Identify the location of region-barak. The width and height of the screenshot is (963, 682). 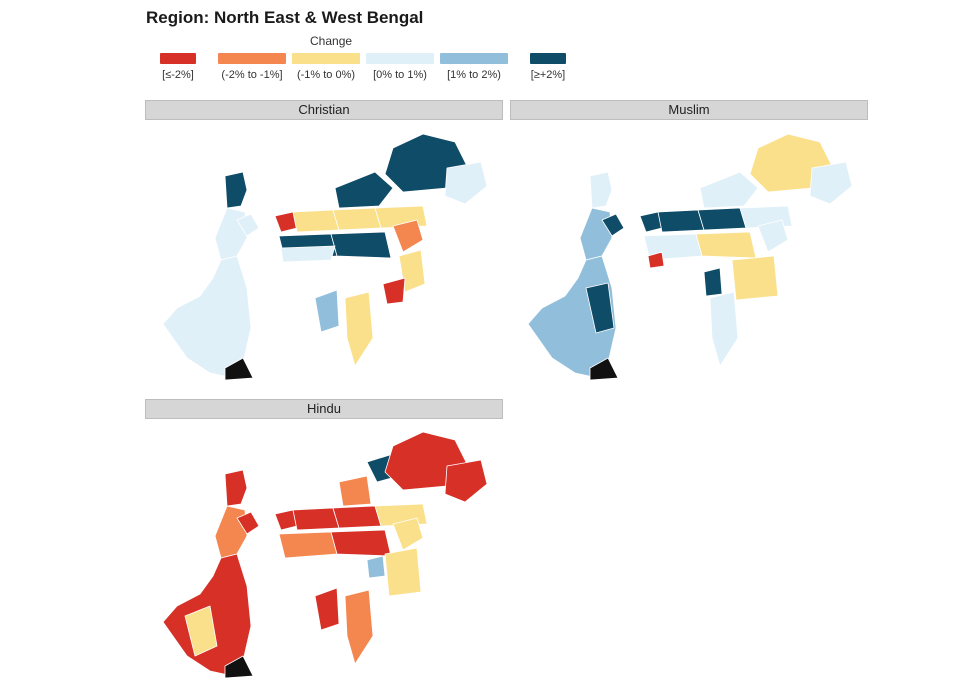
(376, 567).